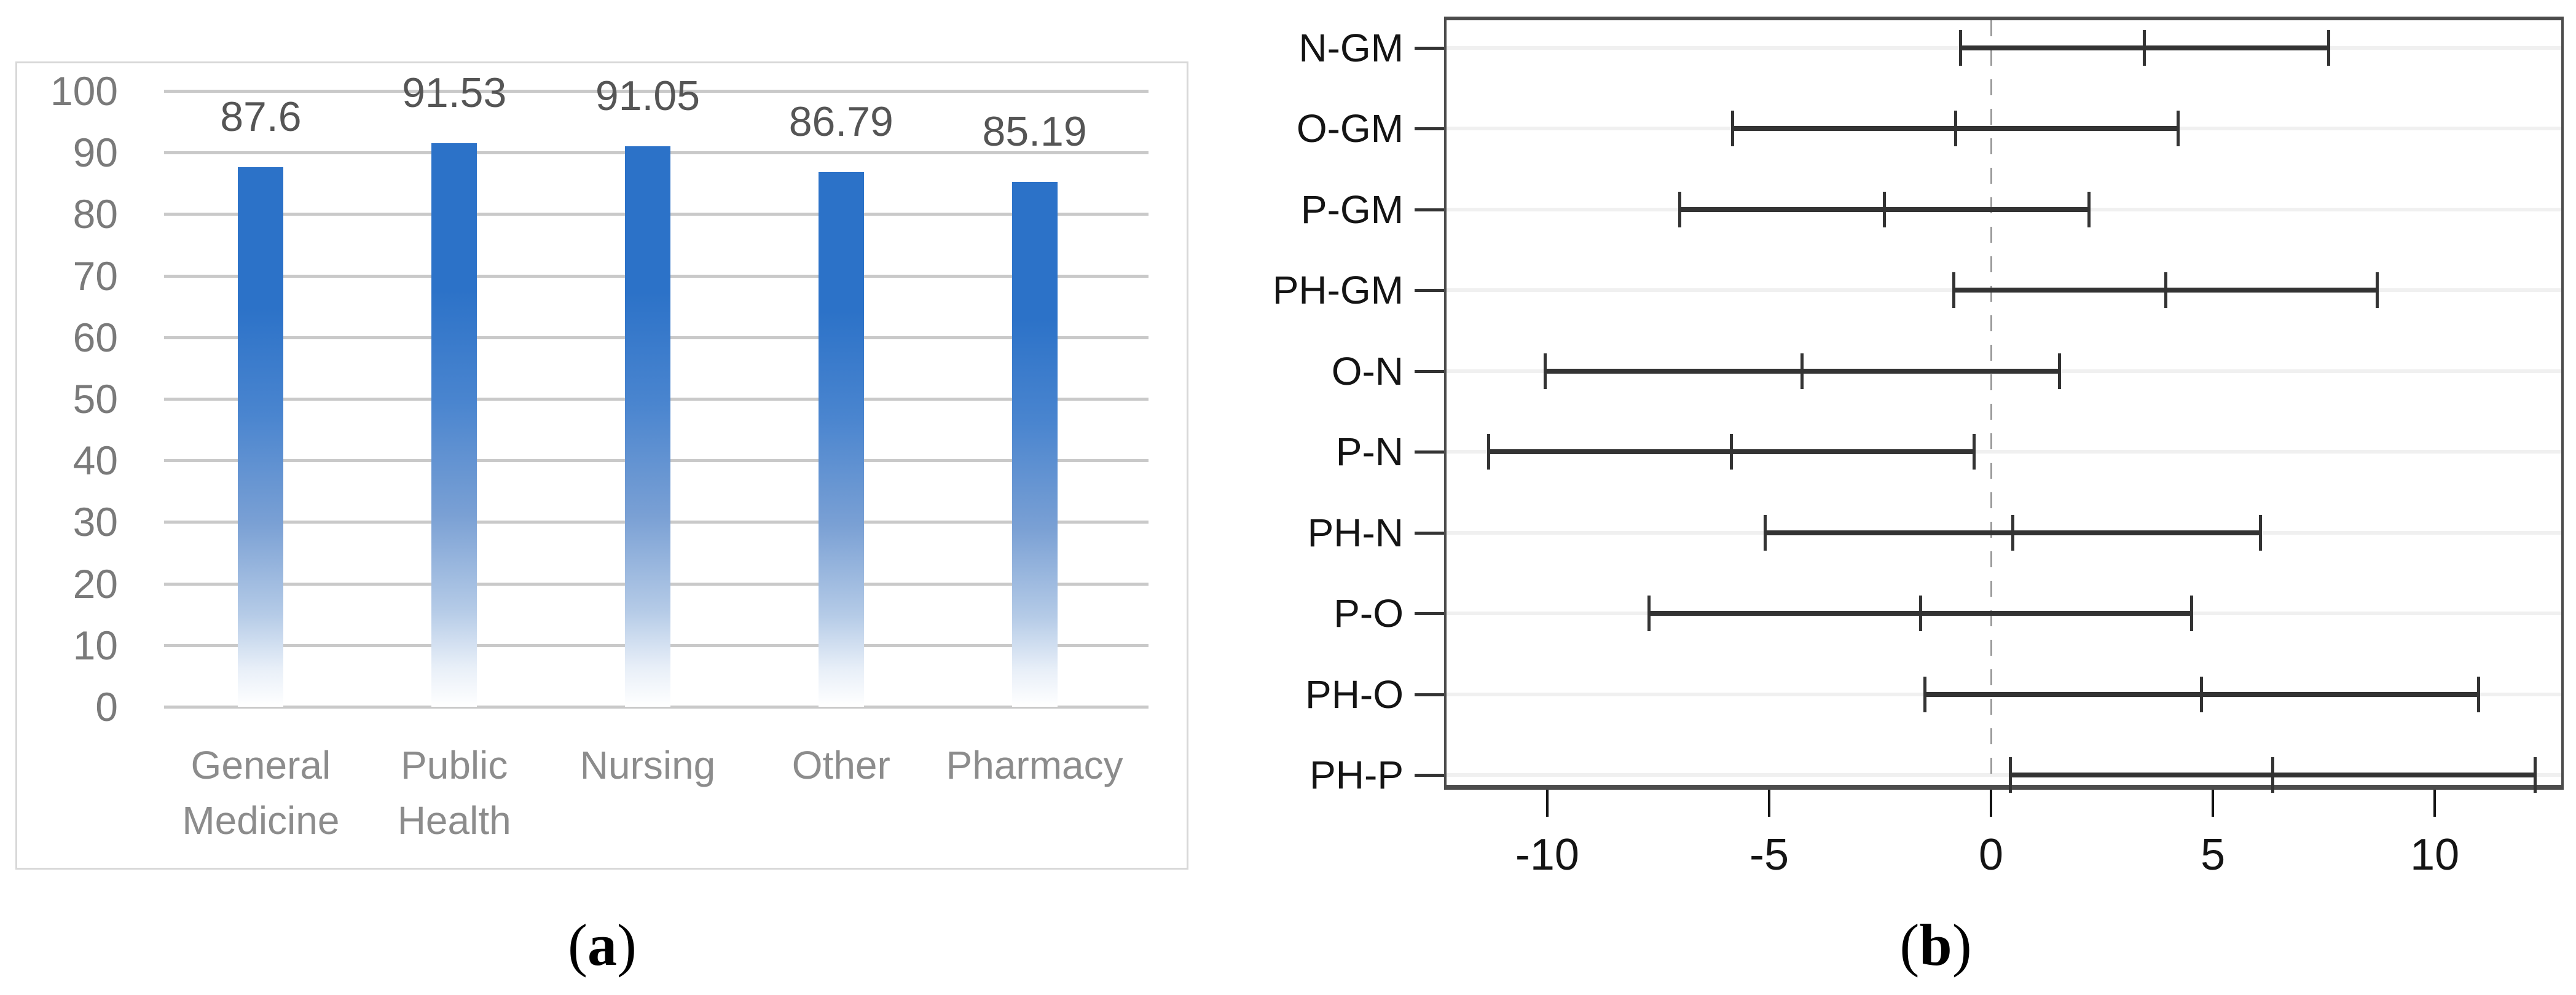 The image size is (2576, 995). I want to click on category-label-line: Nursing, so click(647, 765).